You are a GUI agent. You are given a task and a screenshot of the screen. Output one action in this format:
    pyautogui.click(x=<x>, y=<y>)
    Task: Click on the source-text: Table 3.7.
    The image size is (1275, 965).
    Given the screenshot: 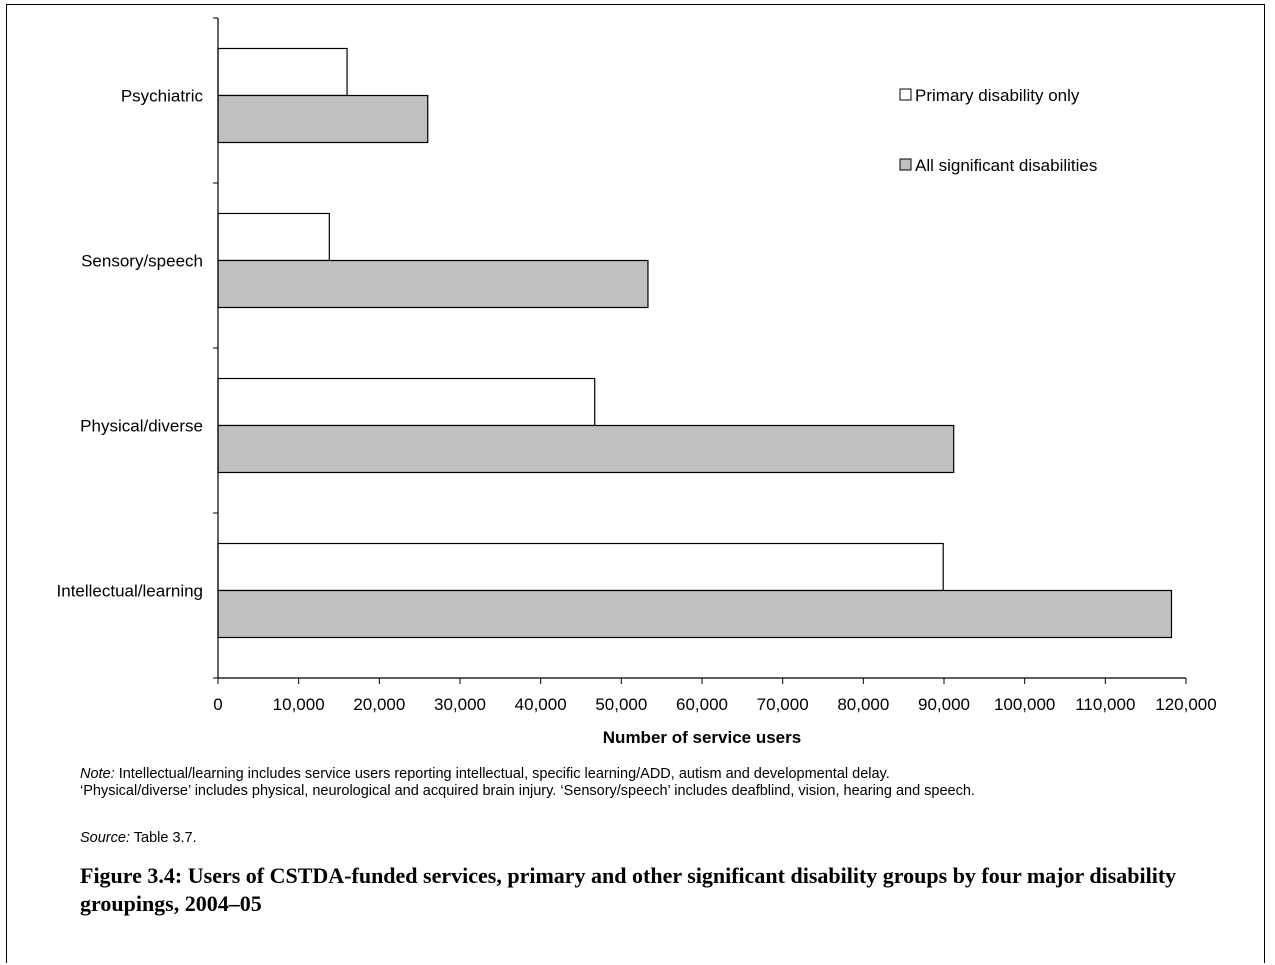 What is the action you would take?
    pyautogui.click(x=163, y=838)
    